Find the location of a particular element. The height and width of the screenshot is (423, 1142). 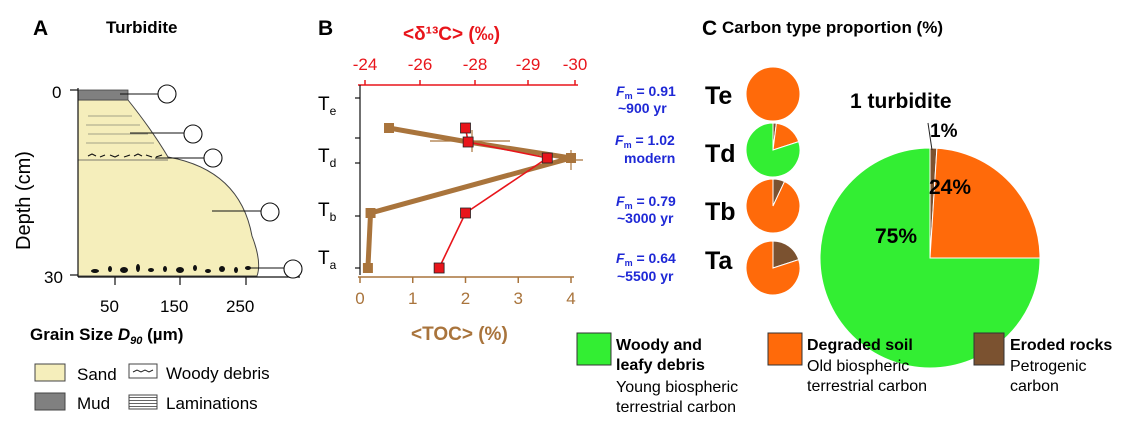

legend-woody-leafy-swatch is located at coordinates (594, 349).